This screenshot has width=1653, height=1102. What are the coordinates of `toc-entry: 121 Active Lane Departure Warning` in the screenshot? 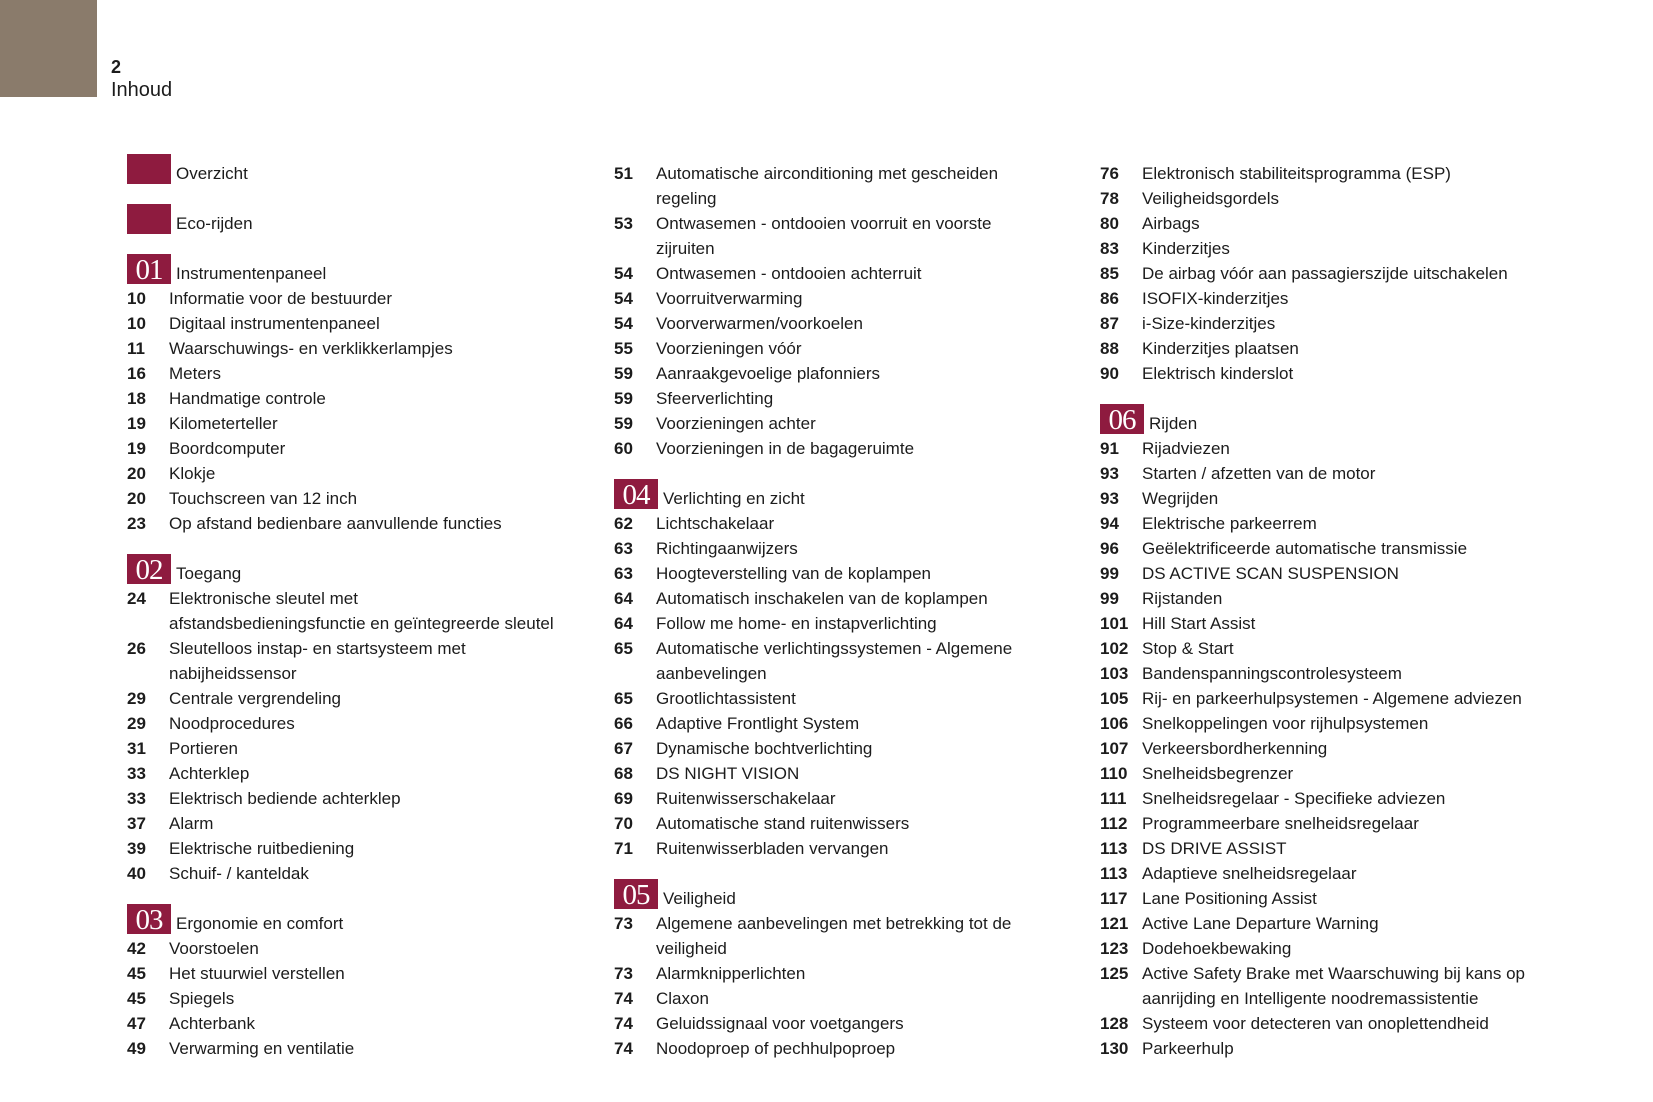 It's located at (1312, 923).